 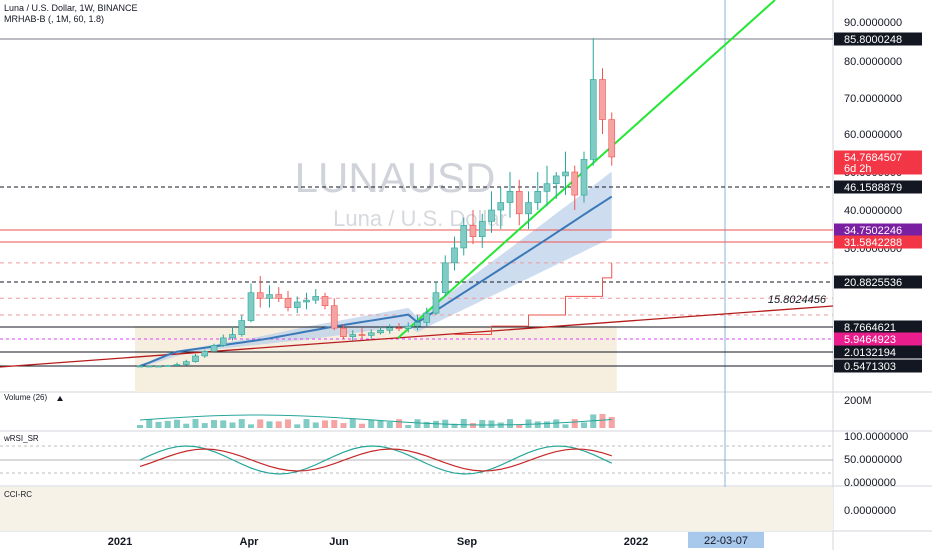 I want to click on chart-title: Luna / U.S. Dollar, 1W, BINANCE, so click(x=71, y=8).